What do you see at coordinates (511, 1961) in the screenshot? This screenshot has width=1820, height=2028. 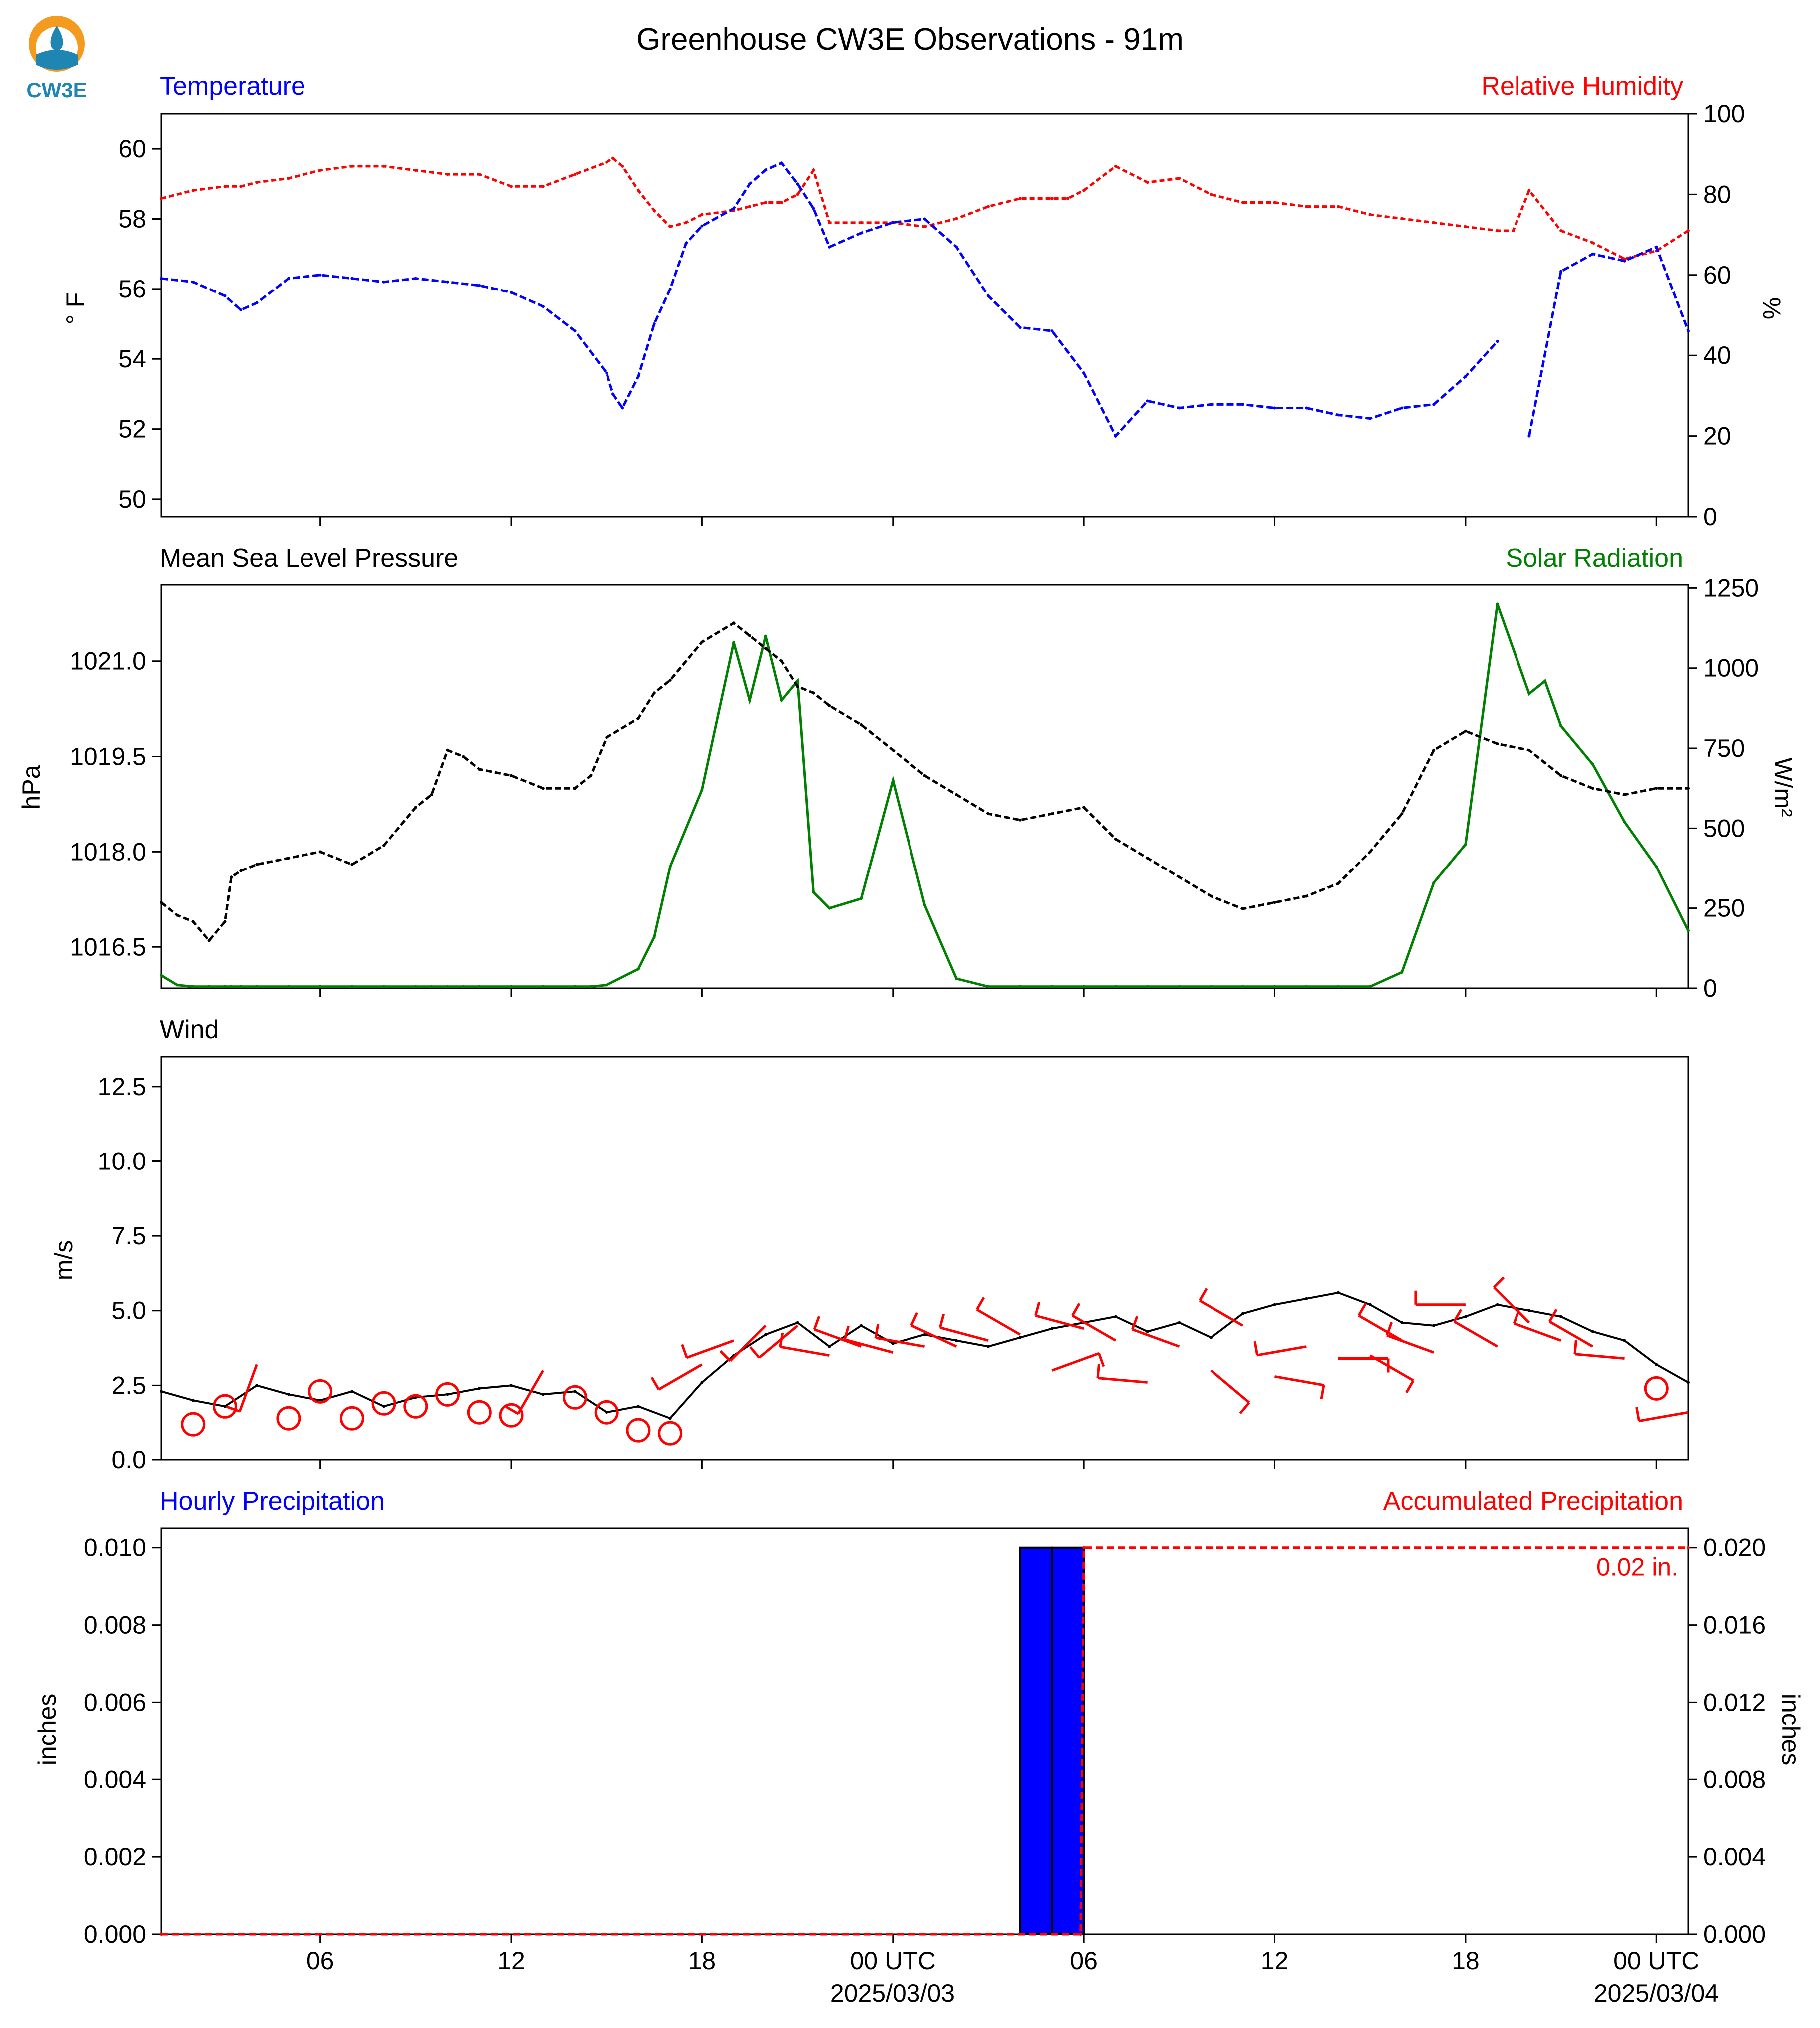 I see `time-tick-label: 12` at bounding box center [511, 1961].